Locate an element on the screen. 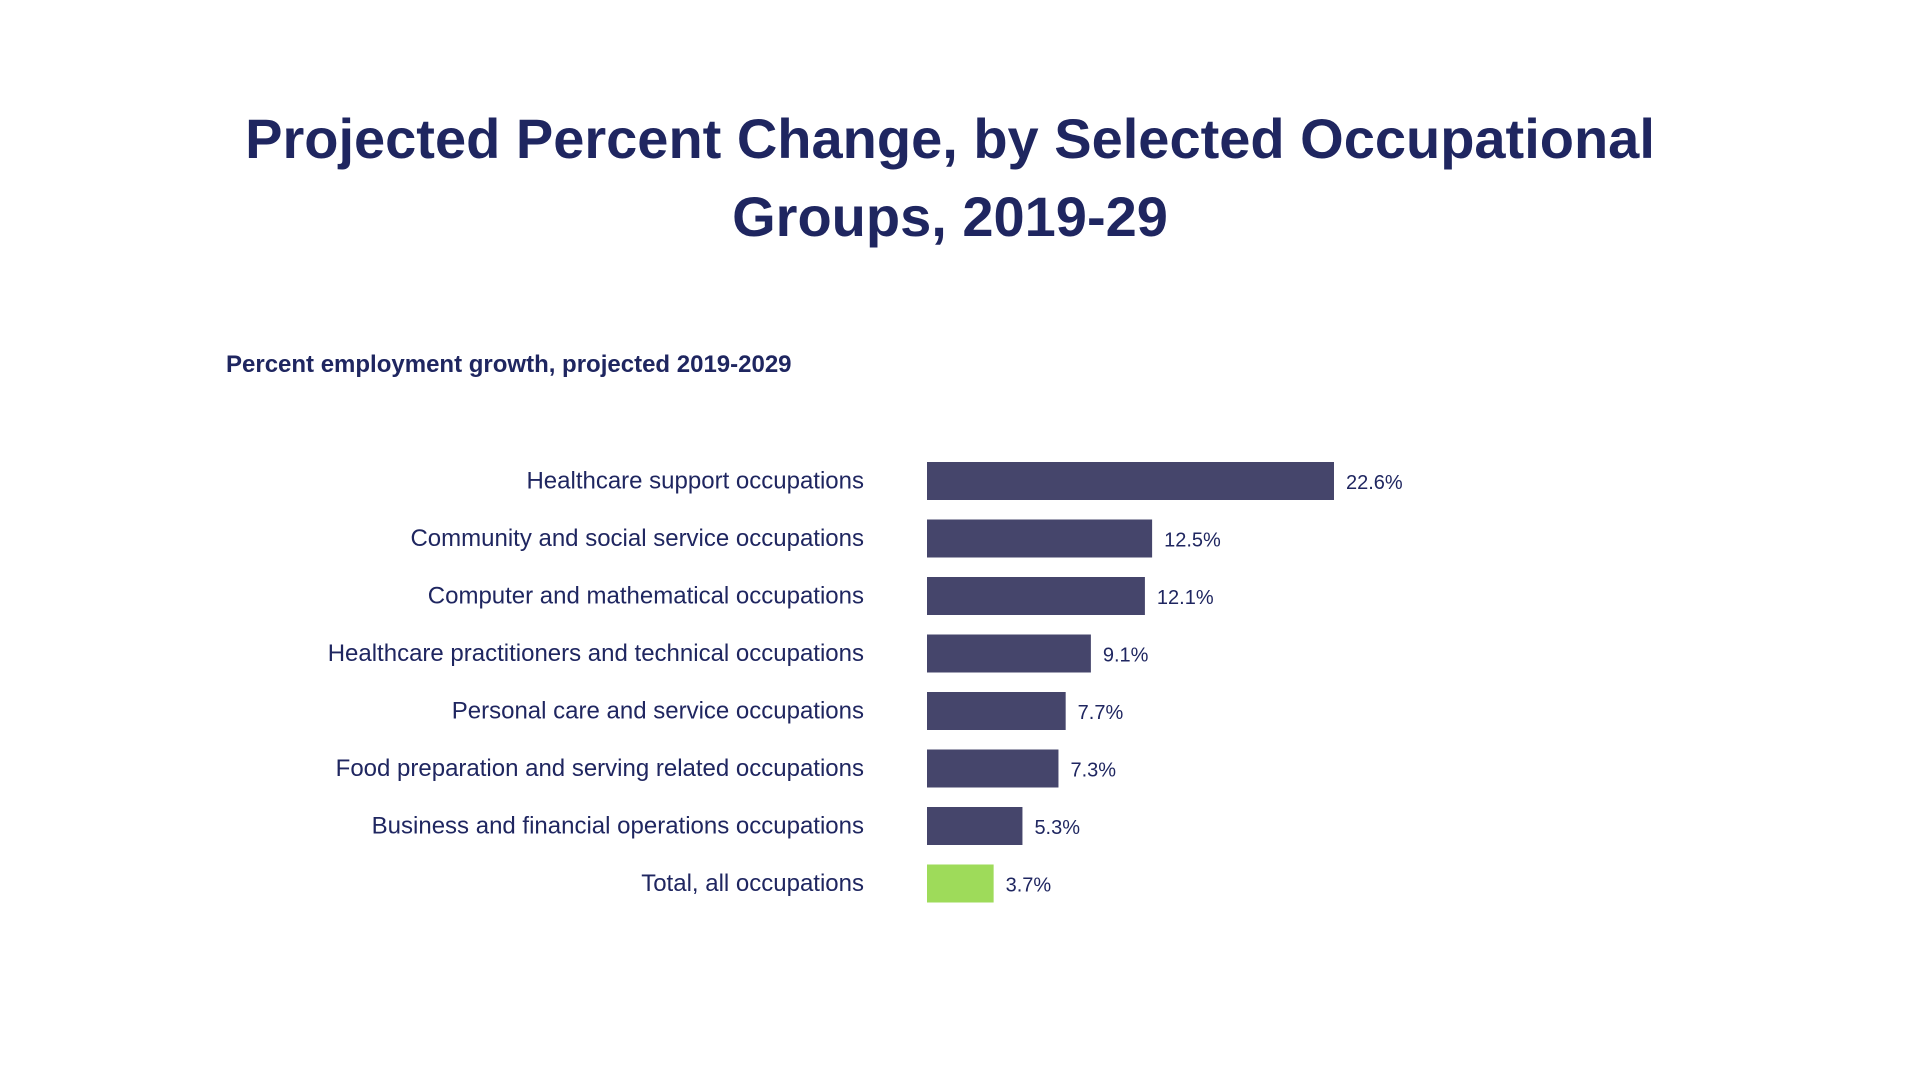 This screenshot has width=1920, height=1080. value-label: 12.5% is located at coordinates (1192, 541).